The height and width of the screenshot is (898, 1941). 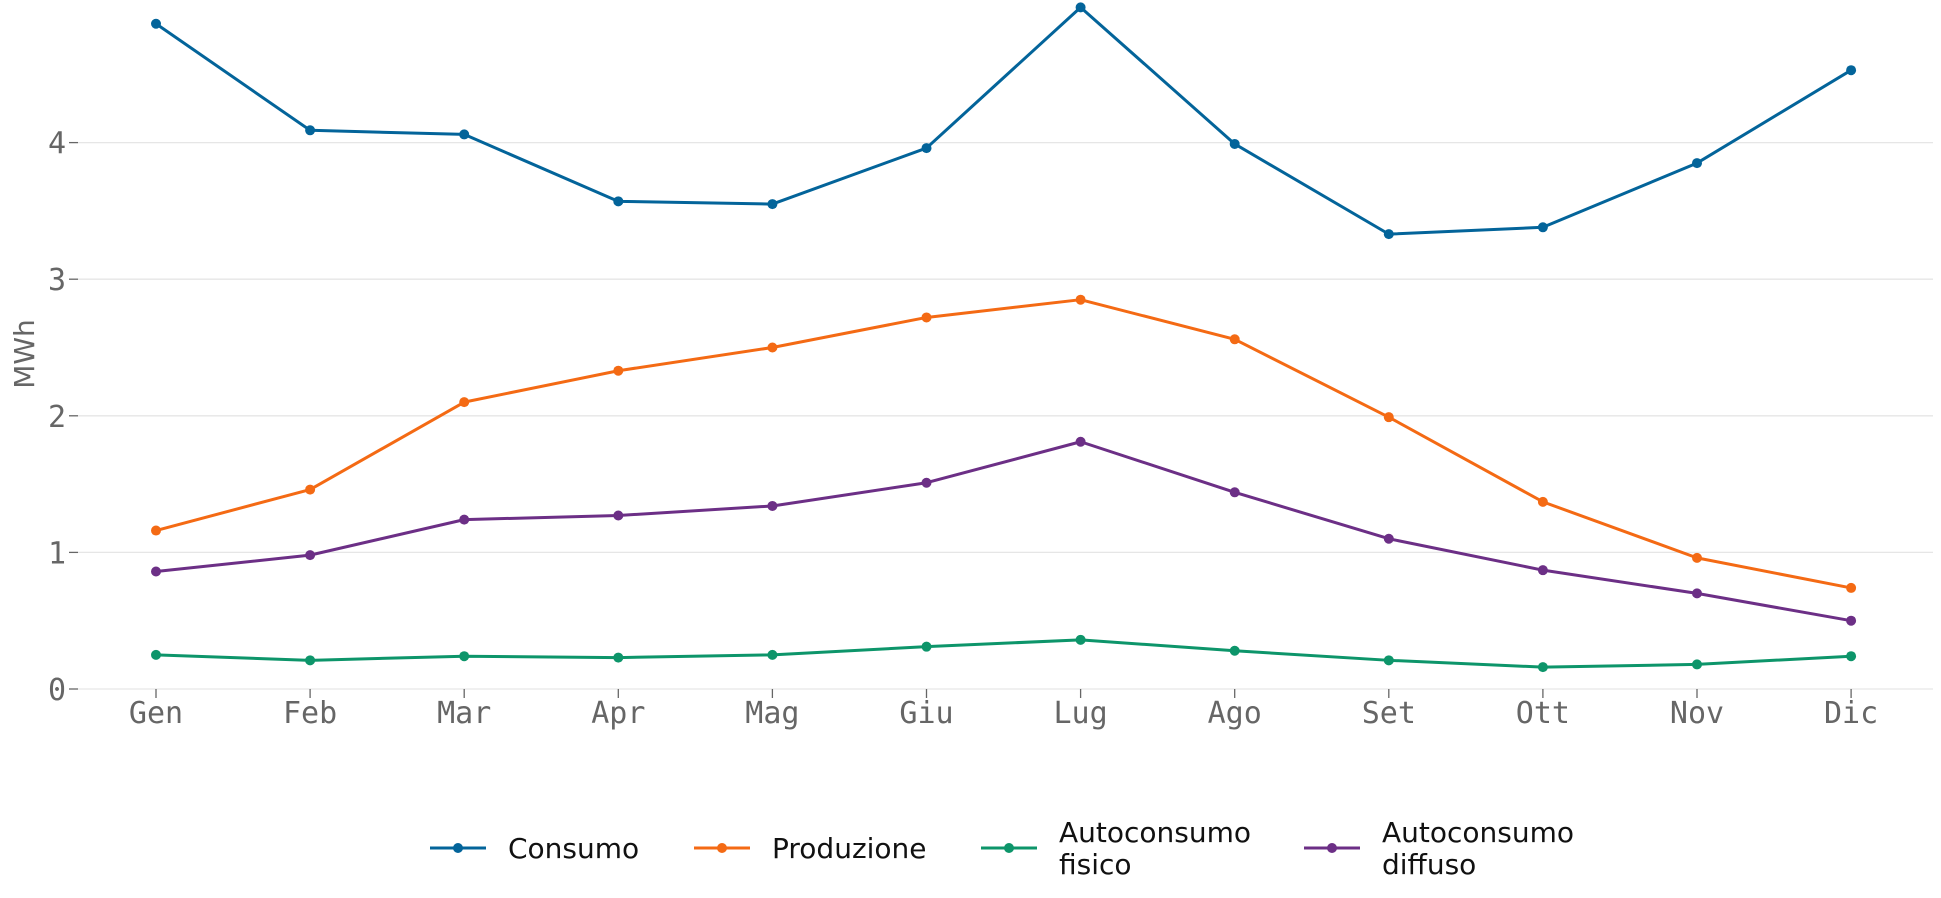 What do you see at coordinates (1235, 713) in the screenshot?
I see `x-tick-label: Ago` at bounding box center [1235, 713].